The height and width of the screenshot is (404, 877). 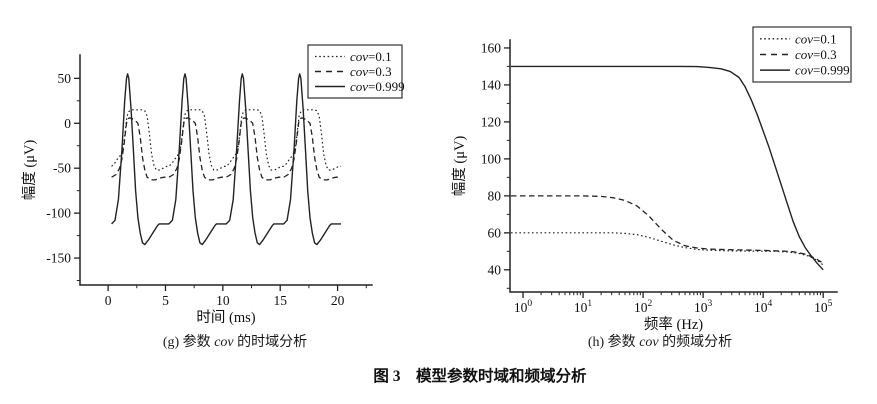 What do you see at coordinates (491, 84) in the screenshot?
I see `y-tick-label: 140` at bounding box center [491, 84].